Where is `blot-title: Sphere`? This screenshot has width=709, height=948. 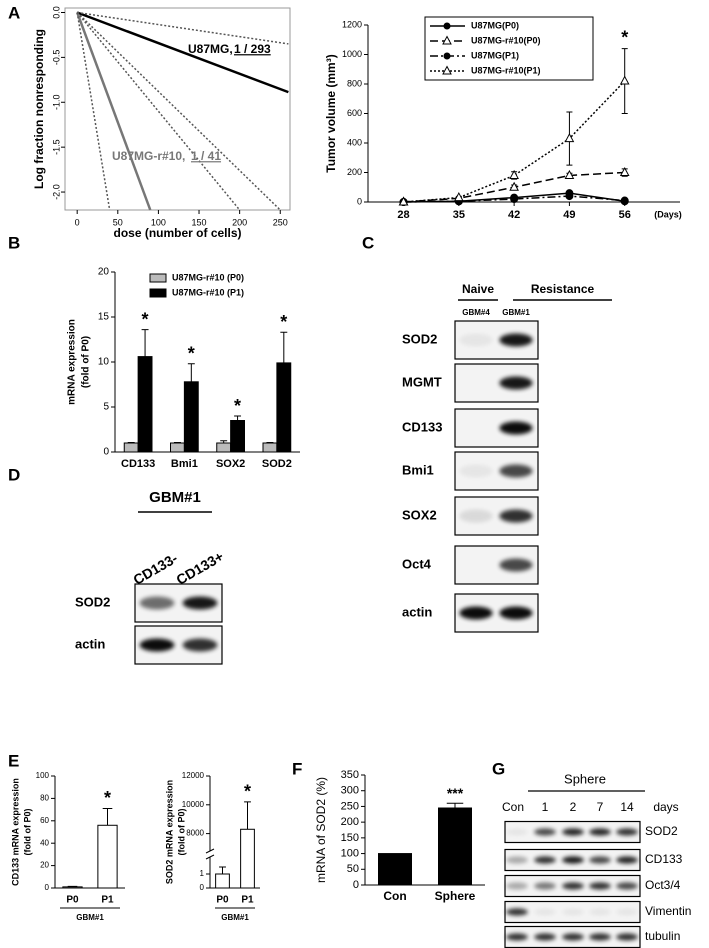
blot-title: Sphere is located at coordinates (585, 778).